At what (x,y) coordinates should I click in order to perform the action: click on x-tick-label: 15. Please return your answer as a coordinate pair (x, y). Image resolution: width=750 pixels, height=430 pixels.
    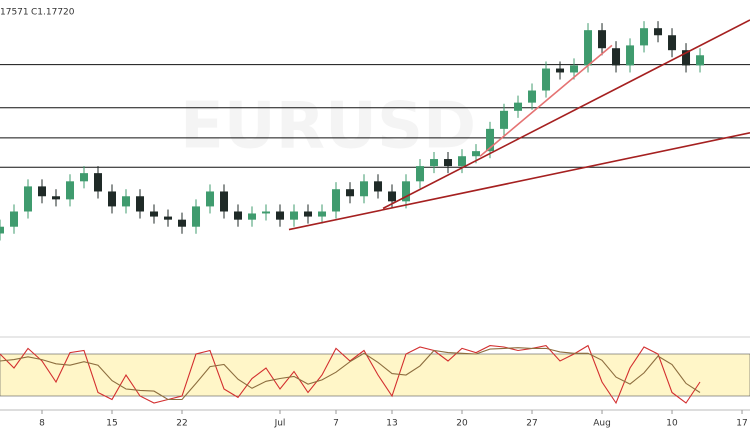
    Looking at the image, I should click on (111, 424).